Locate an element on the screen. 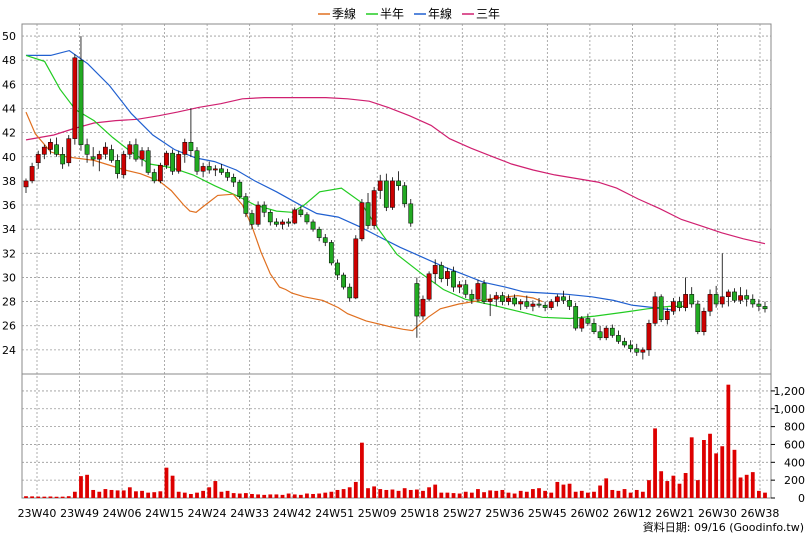 The height and width of the screenshot is (540, 808). x-tick-15: 26W21 is located at coordinates (675, 513).